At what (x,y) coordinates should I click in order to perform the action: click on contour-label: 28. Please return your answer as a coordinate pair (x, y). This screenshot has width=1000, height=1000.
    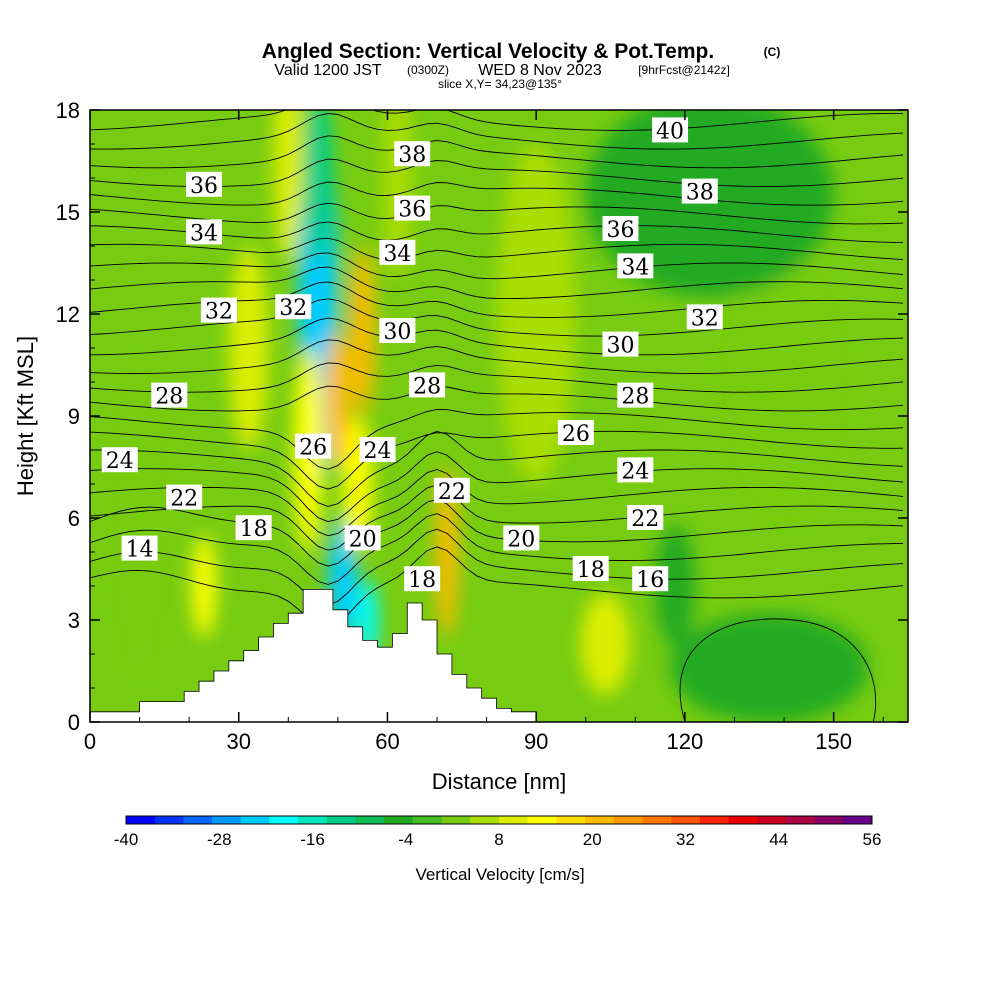
    Looking at the image, I should click on (427, 385).